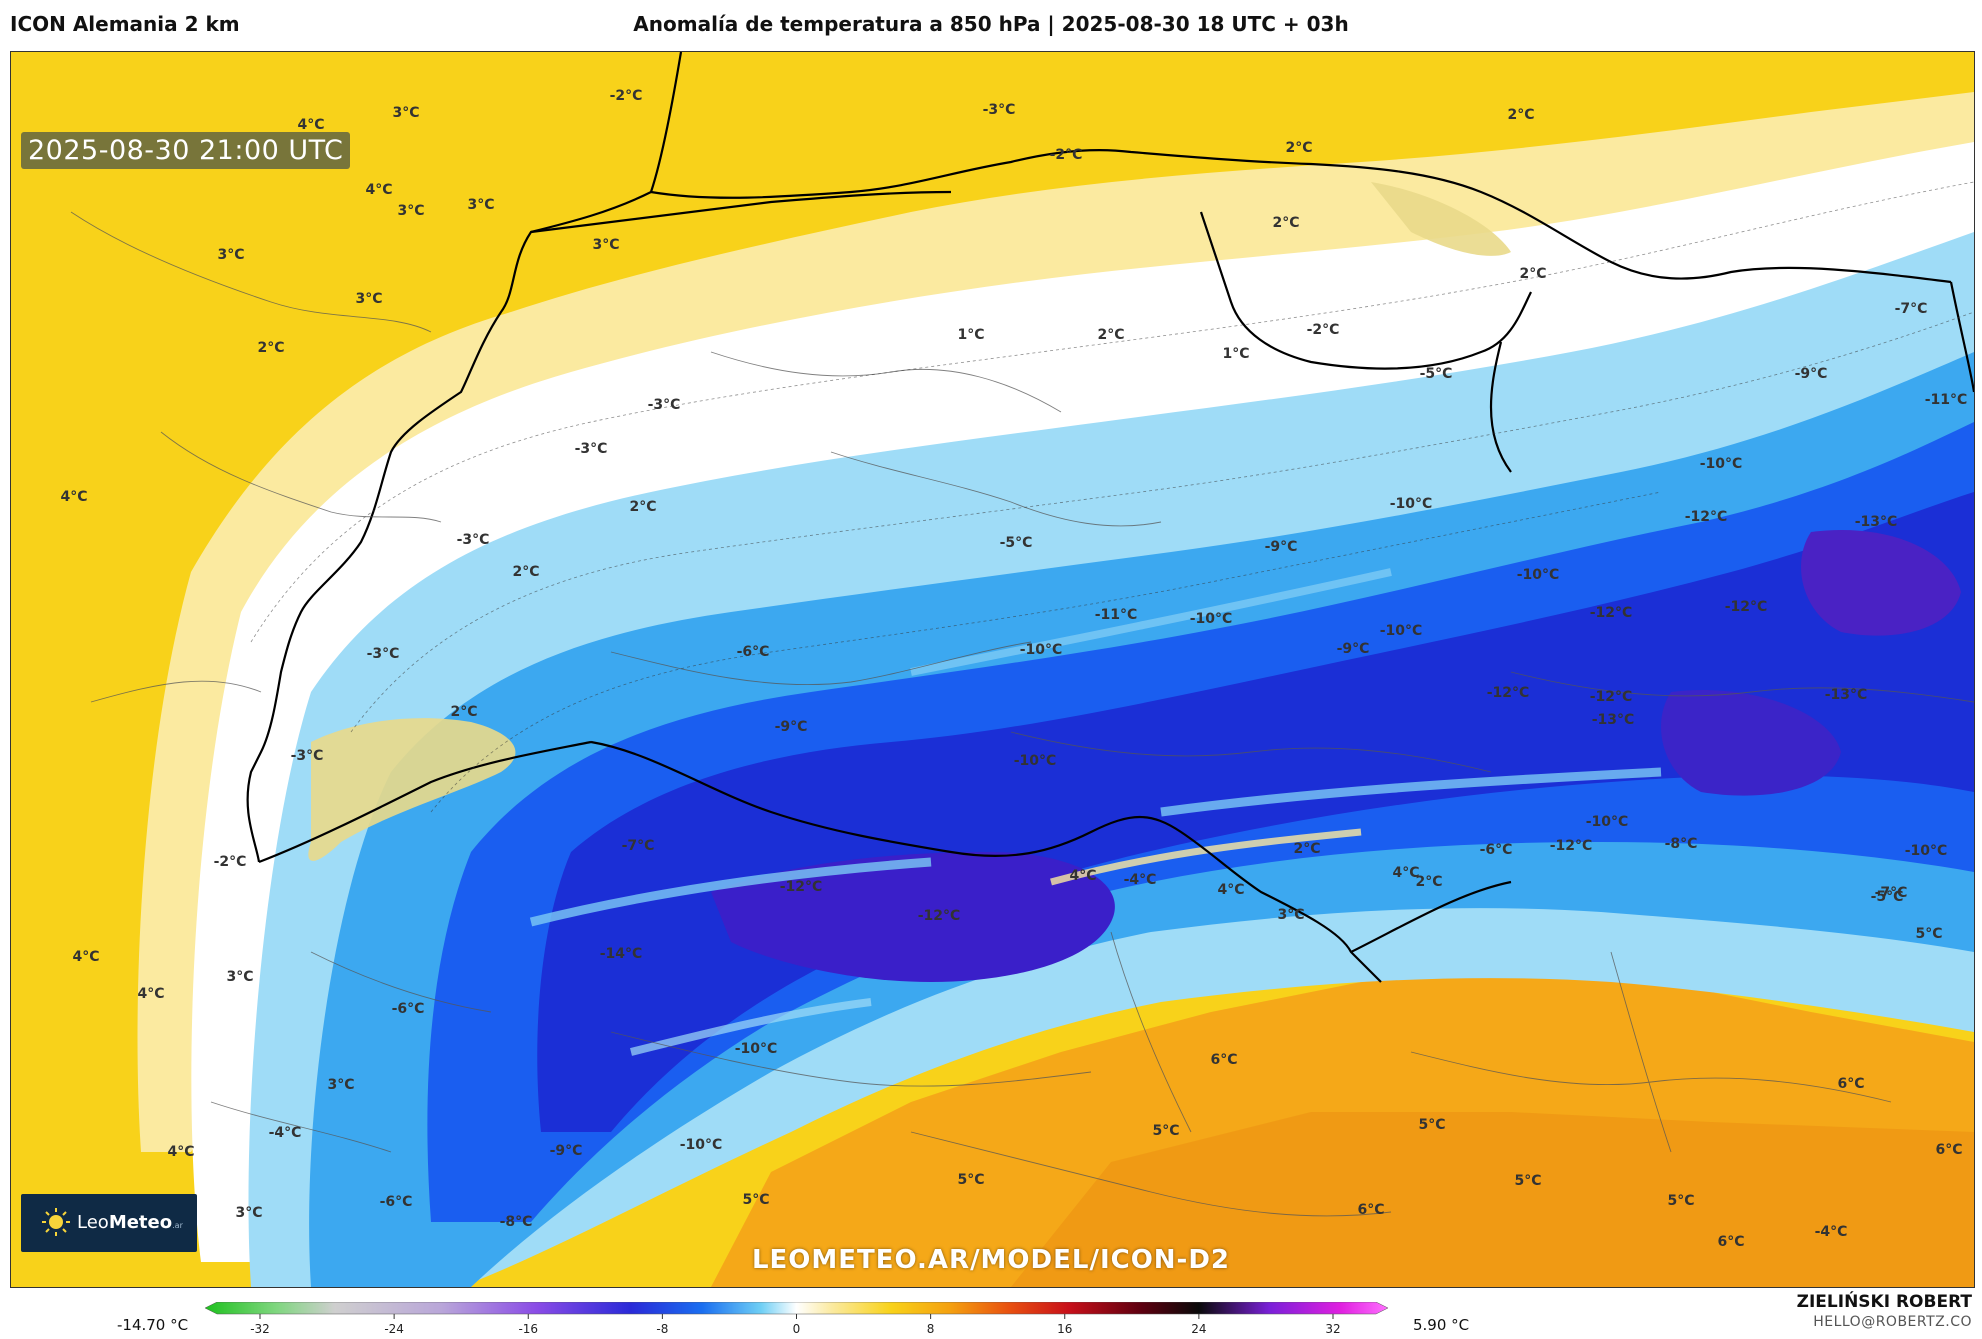  I want to click on author-email: HELLO@ROBERTZ.CO, so click(1892, 1322).